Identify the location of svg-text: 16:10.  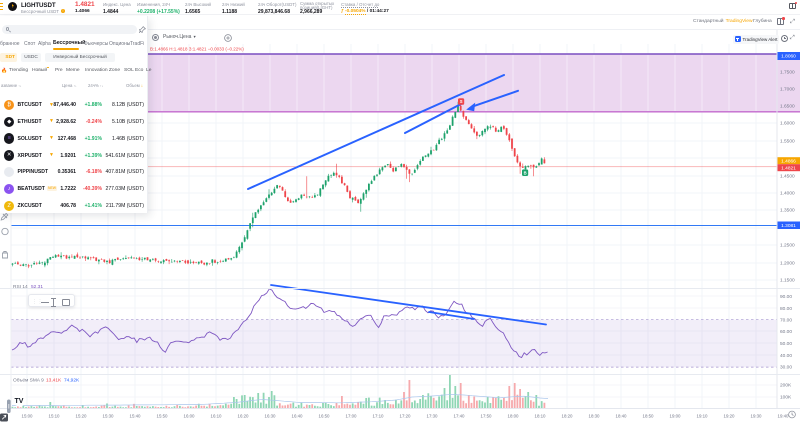
(217, 416).